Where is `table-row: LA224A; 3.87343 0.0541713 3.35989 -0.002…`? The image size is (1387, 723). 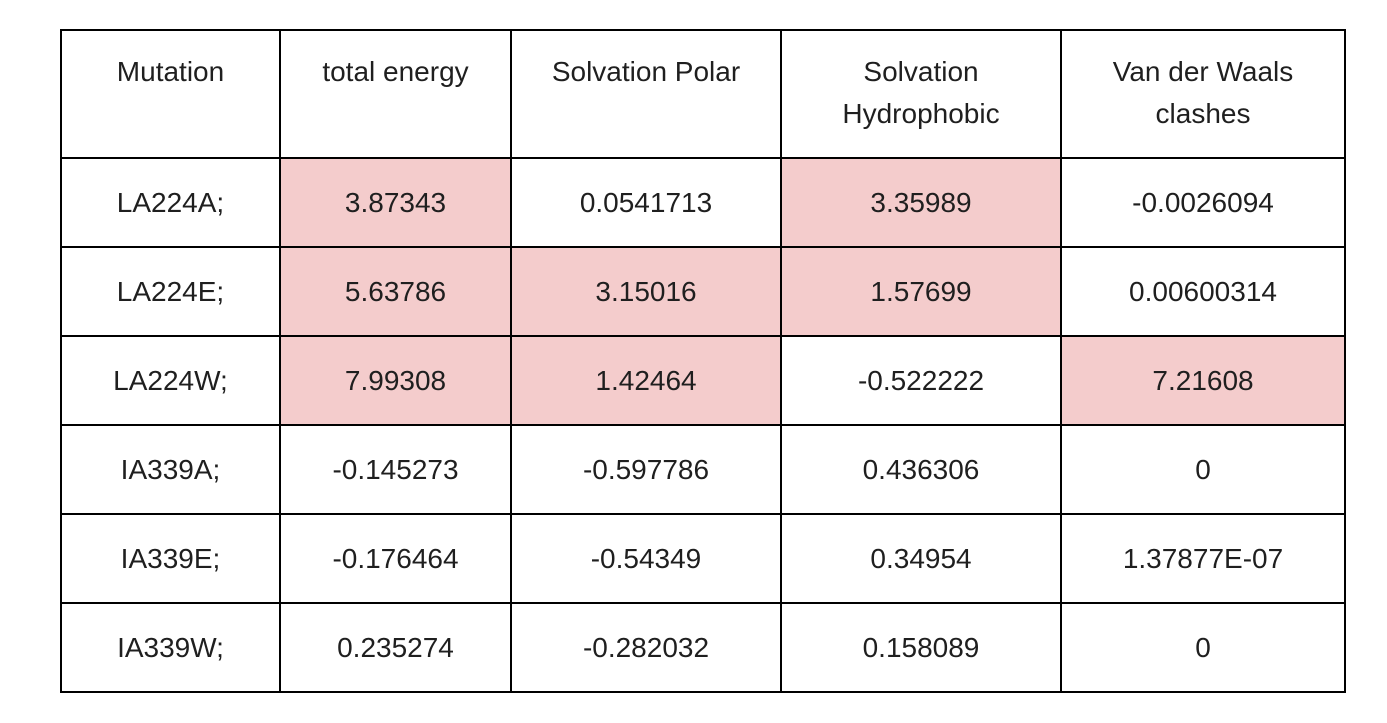
table-row: LA224A; 3.87343 0.0541713 3.35989 -0.002… is located at coordinates (703, 202).